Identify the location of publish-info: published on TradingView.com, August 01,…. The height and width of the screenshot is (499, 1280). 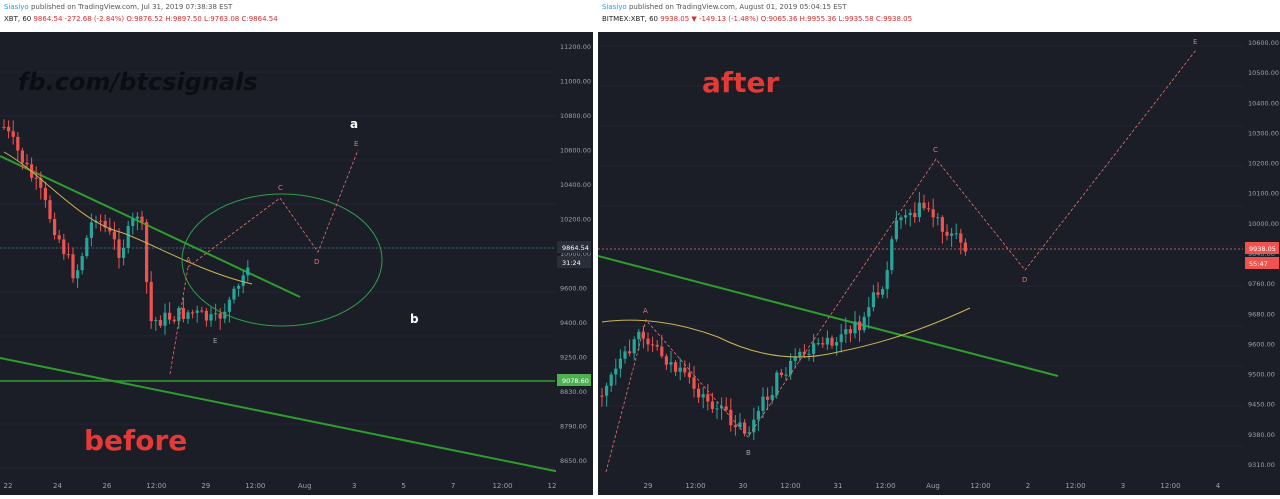
(737, 7).